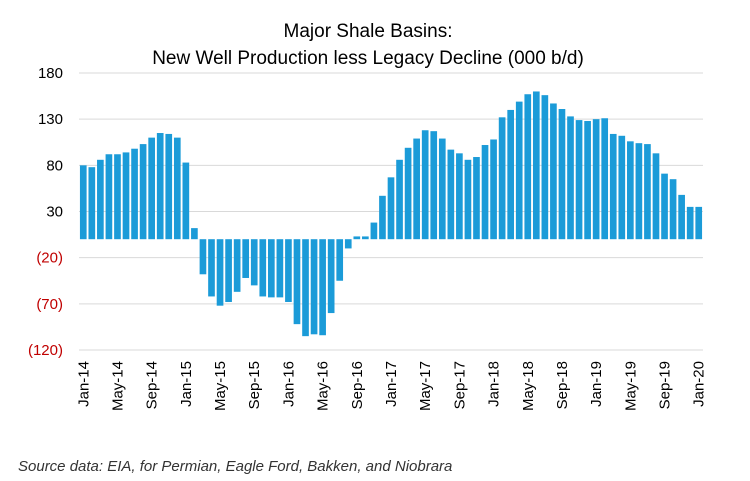 The height and width of the screenshot is (481, 750). I want to click on x-tick-label: Jan-15, so click(186, 384).